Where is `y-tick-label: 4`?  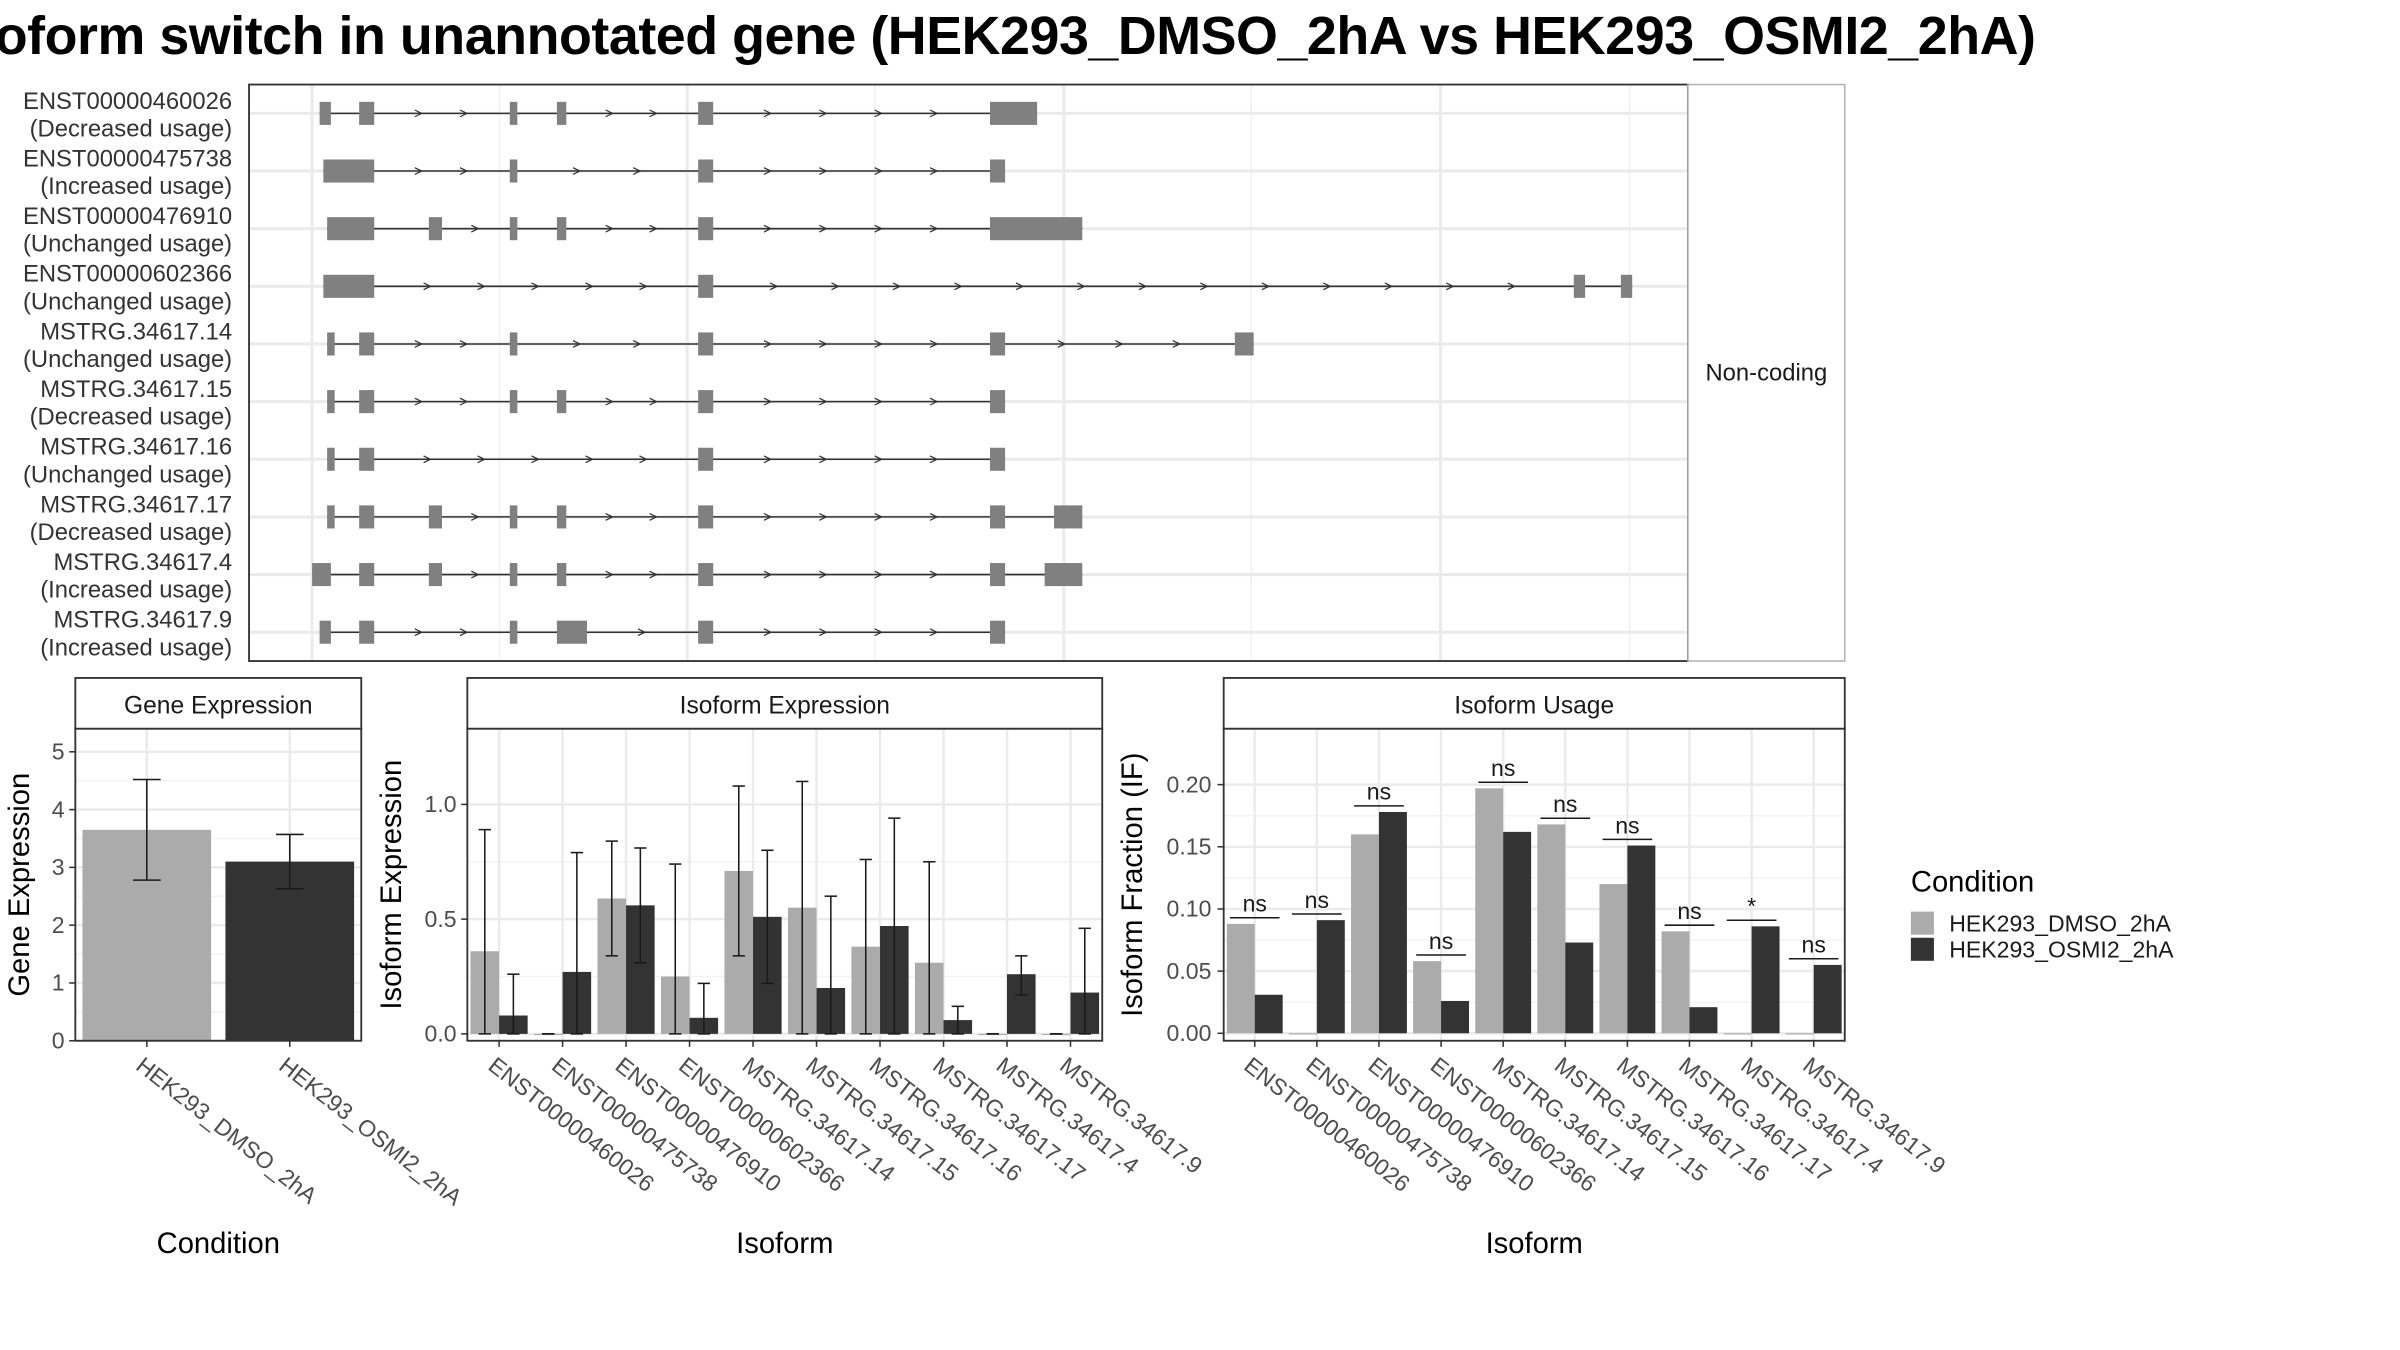 y-tick-label: 4 is located at coordinates (58, 809).